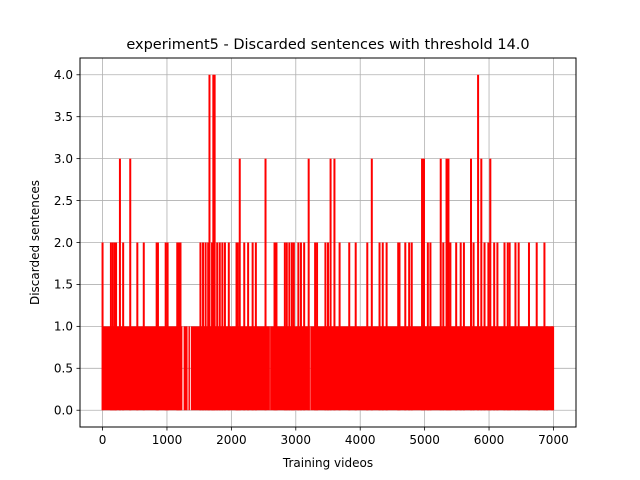 The width and height of the screenshot is (640, 480). I want to click on x-tick-label: 4000, so click(360, 440).